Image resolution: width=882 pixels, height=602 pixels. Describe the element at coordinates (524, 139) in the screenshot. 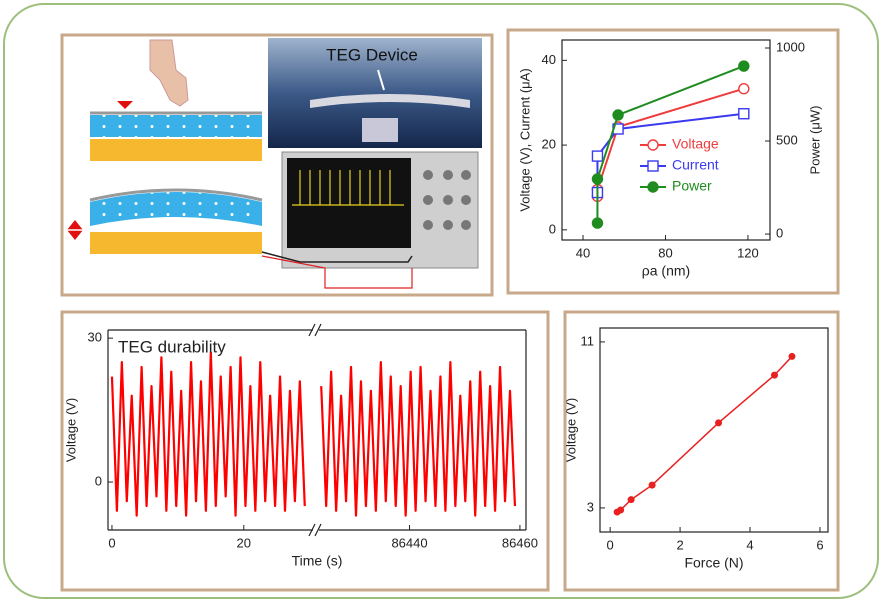

I see `y-axis-label: Voltage (V), Current (μA)` at that location.